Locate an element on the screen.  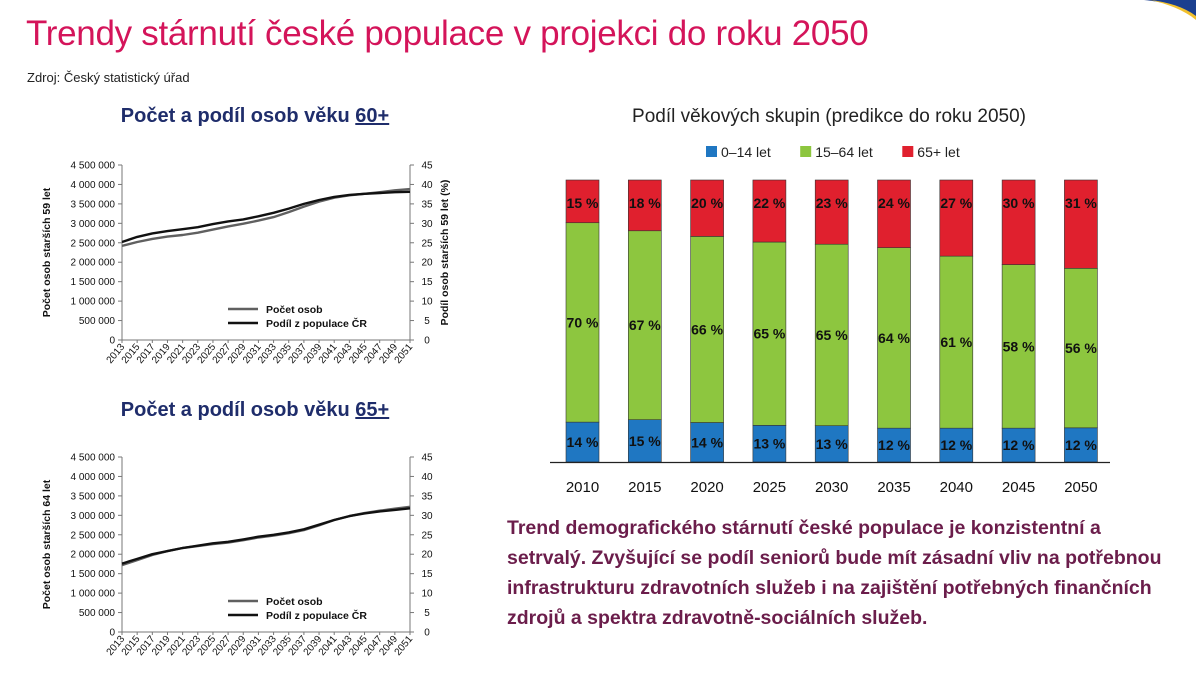
bar-data-label: 67 % is located at coordinates (645, 325).